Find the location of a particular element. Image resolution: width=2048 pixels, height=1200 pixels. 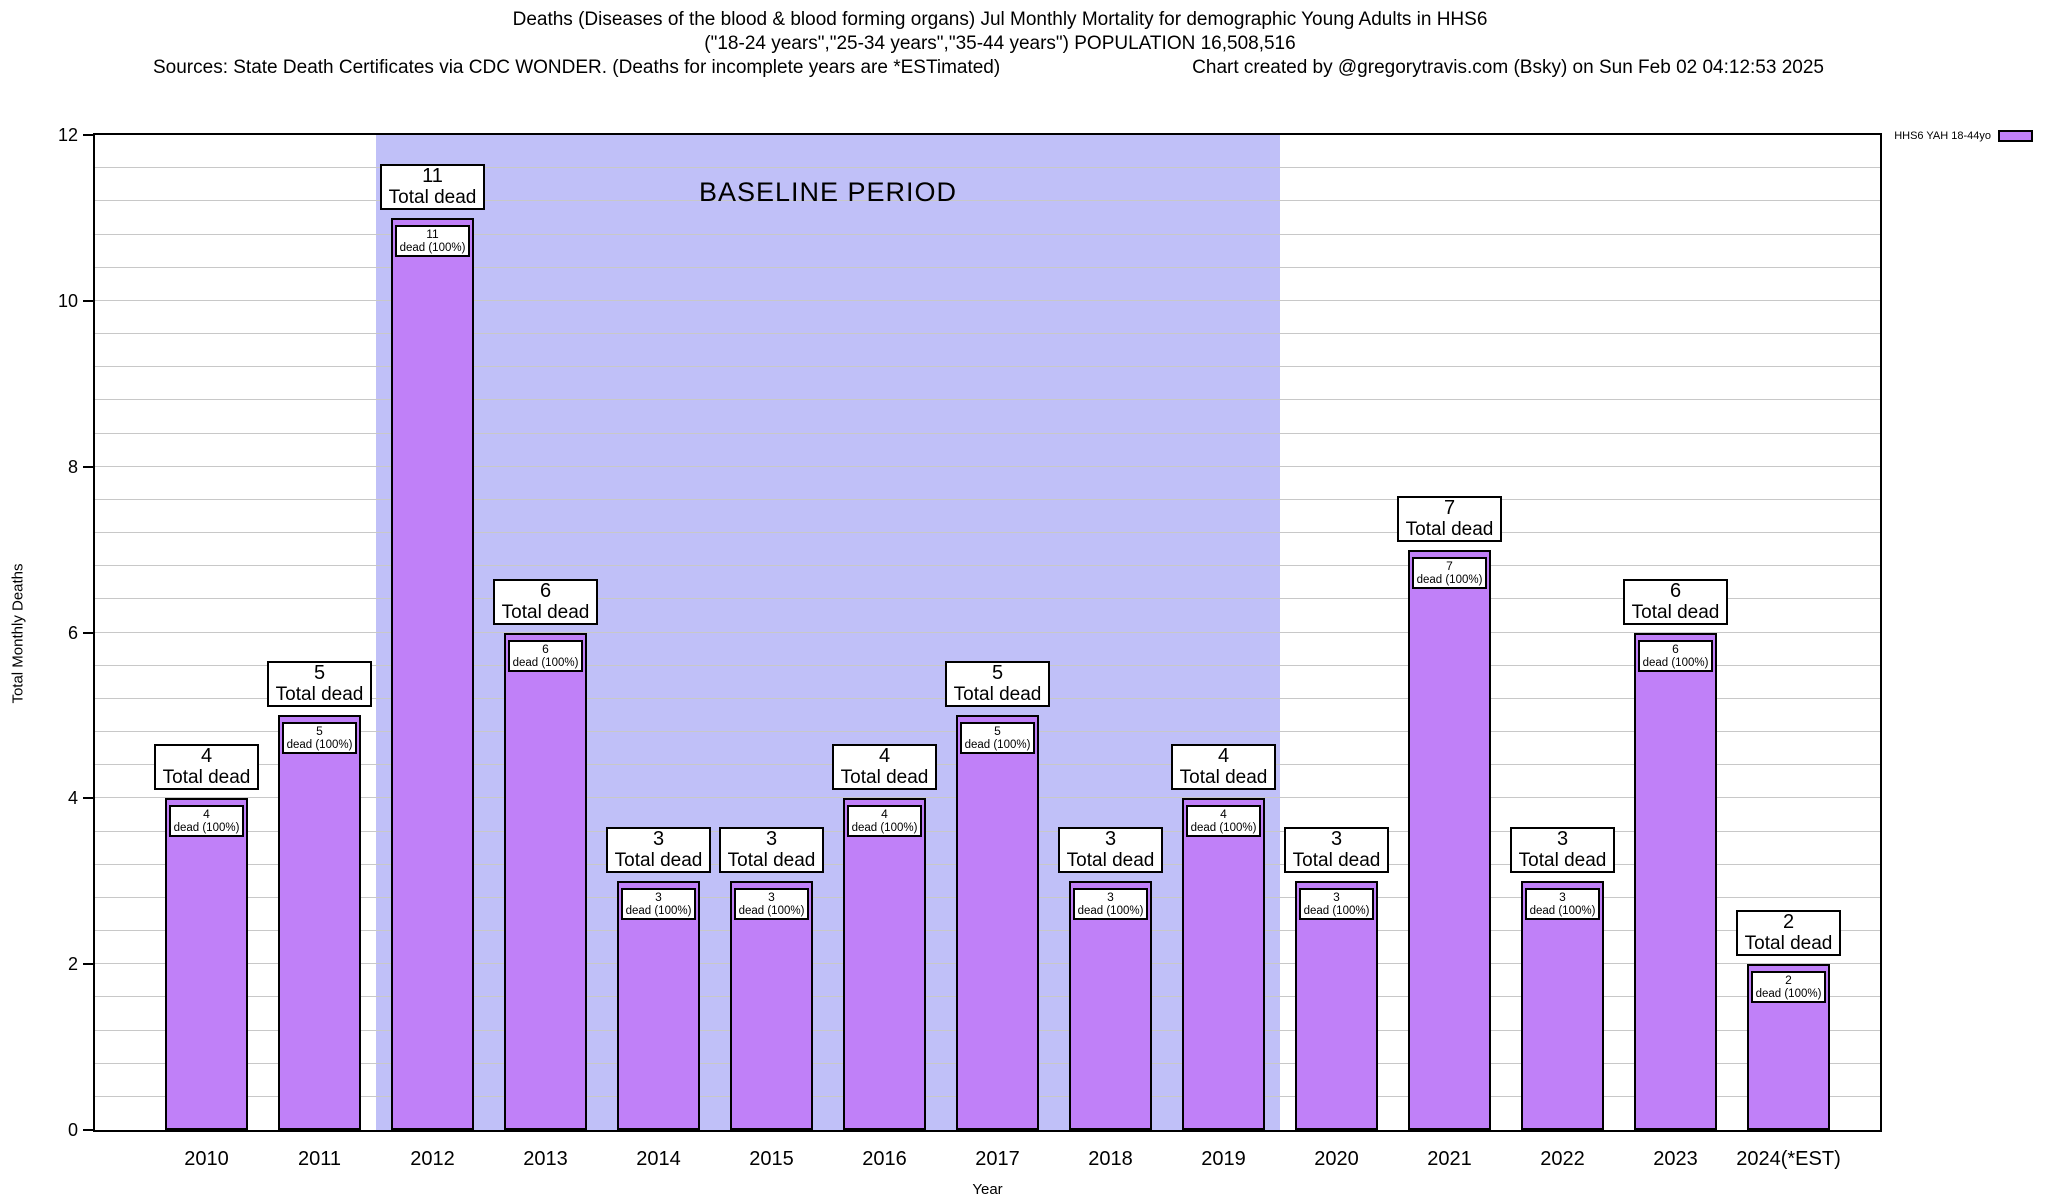

x-tick-label: 2024(*EST) is located at coordinates (1788, 1159).